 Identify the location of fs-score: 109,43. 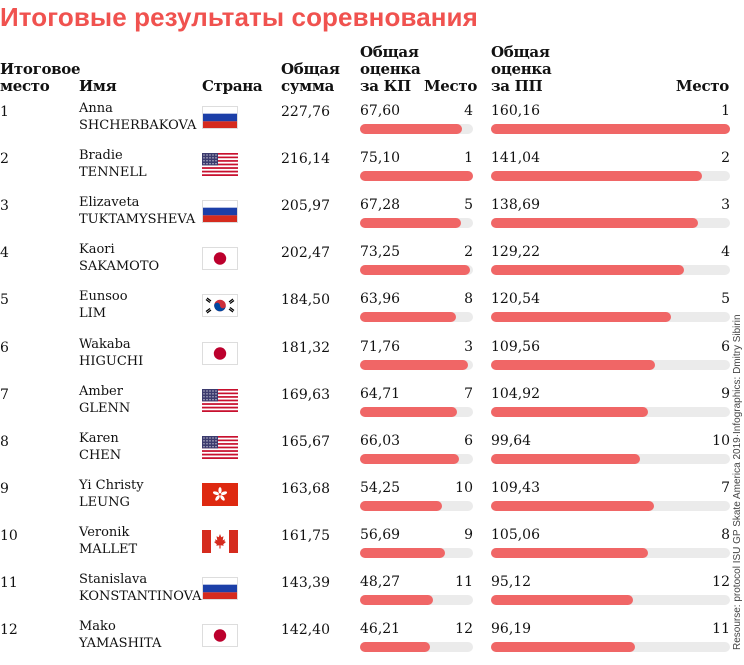
(515, 487).